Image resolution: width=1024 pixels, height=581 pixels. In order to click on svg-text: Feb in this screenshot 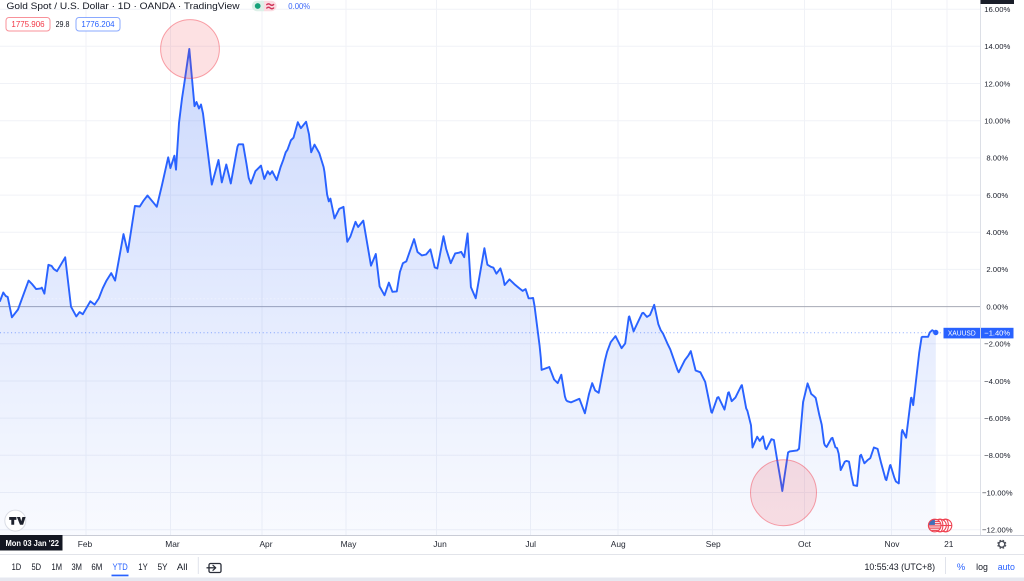, I will do `click(85, 544)`.